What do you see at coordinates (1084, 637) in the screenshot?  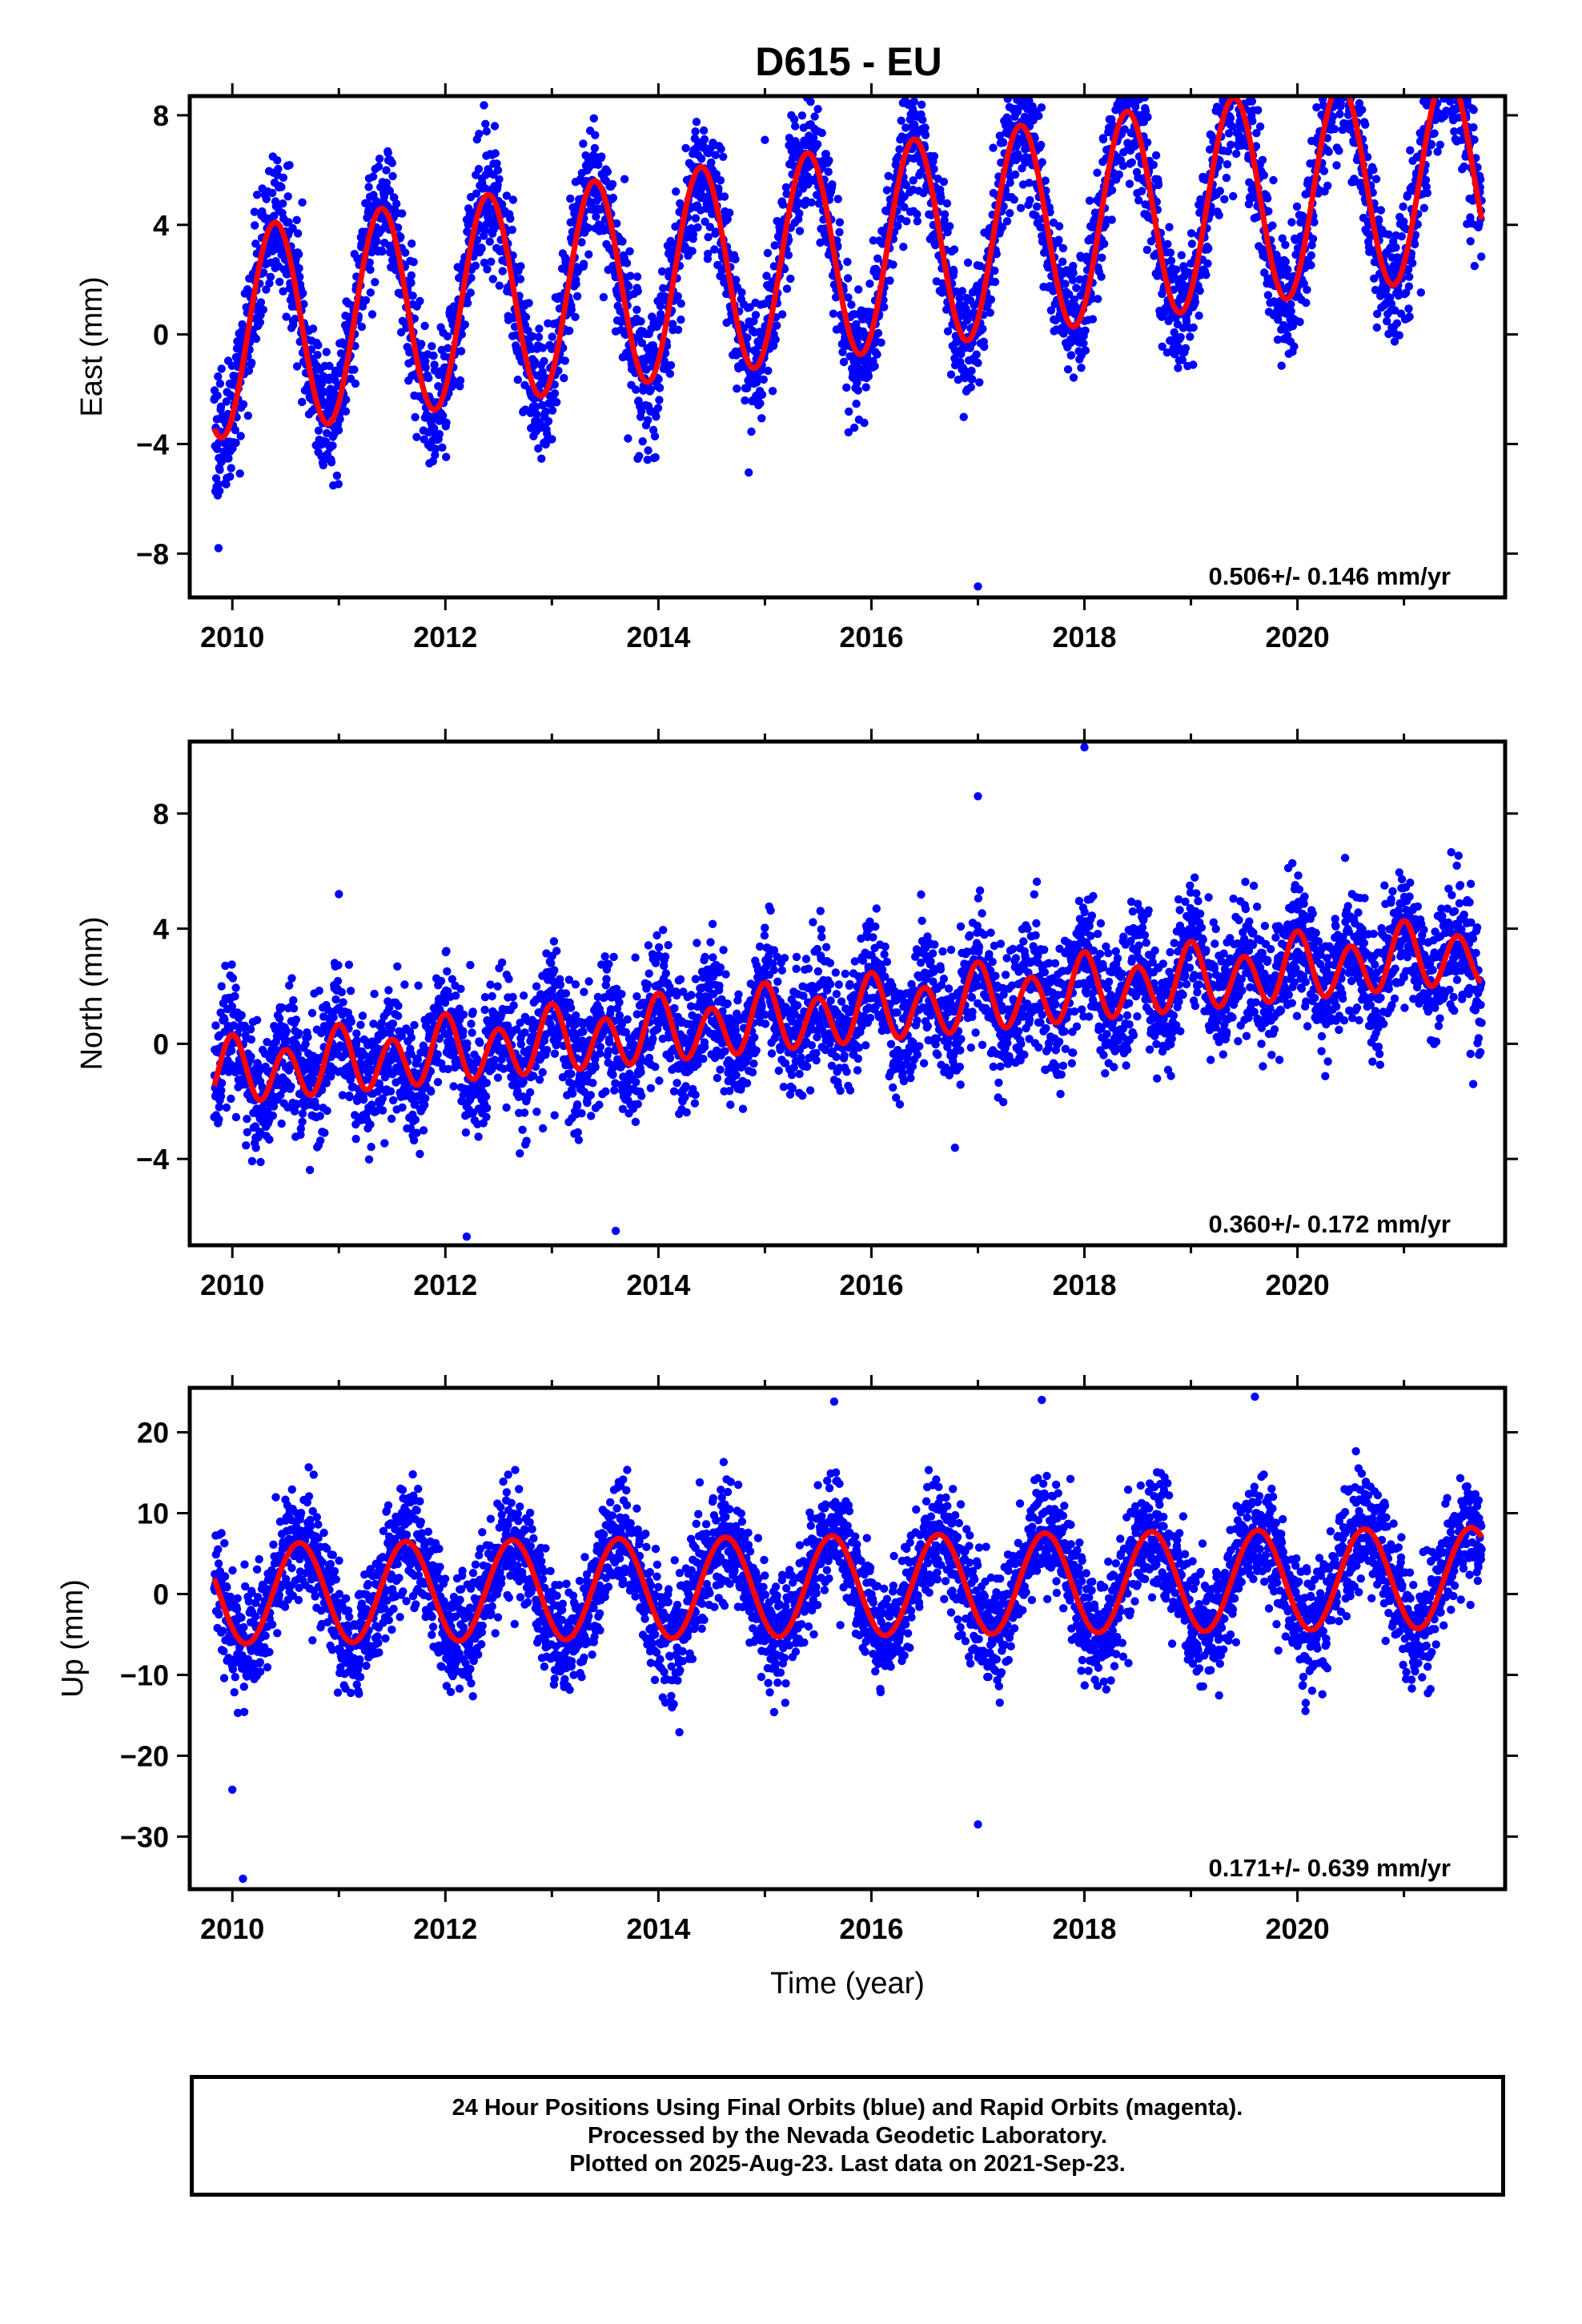 I see `x-tick-label: 2018` at bounding box center [1084, 637].